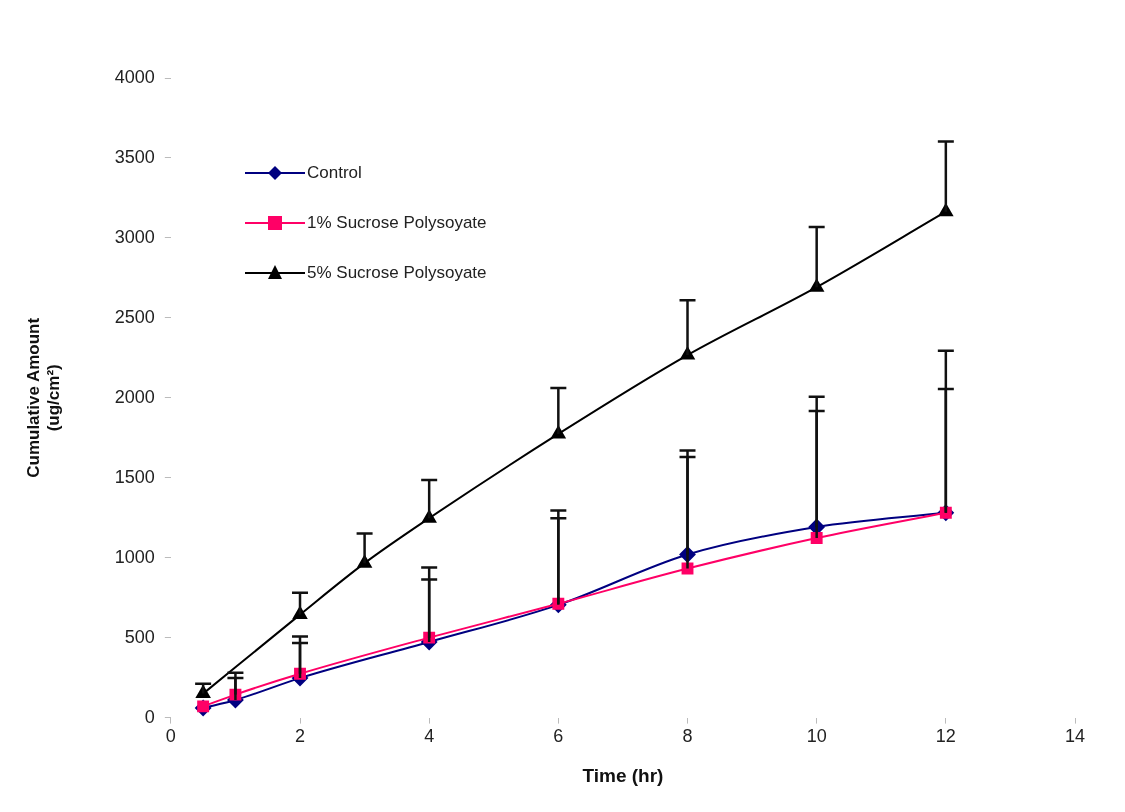 This screenshot has width=1125, height=812. I want to click on y-tick-label: 1000, so click(134, 556).